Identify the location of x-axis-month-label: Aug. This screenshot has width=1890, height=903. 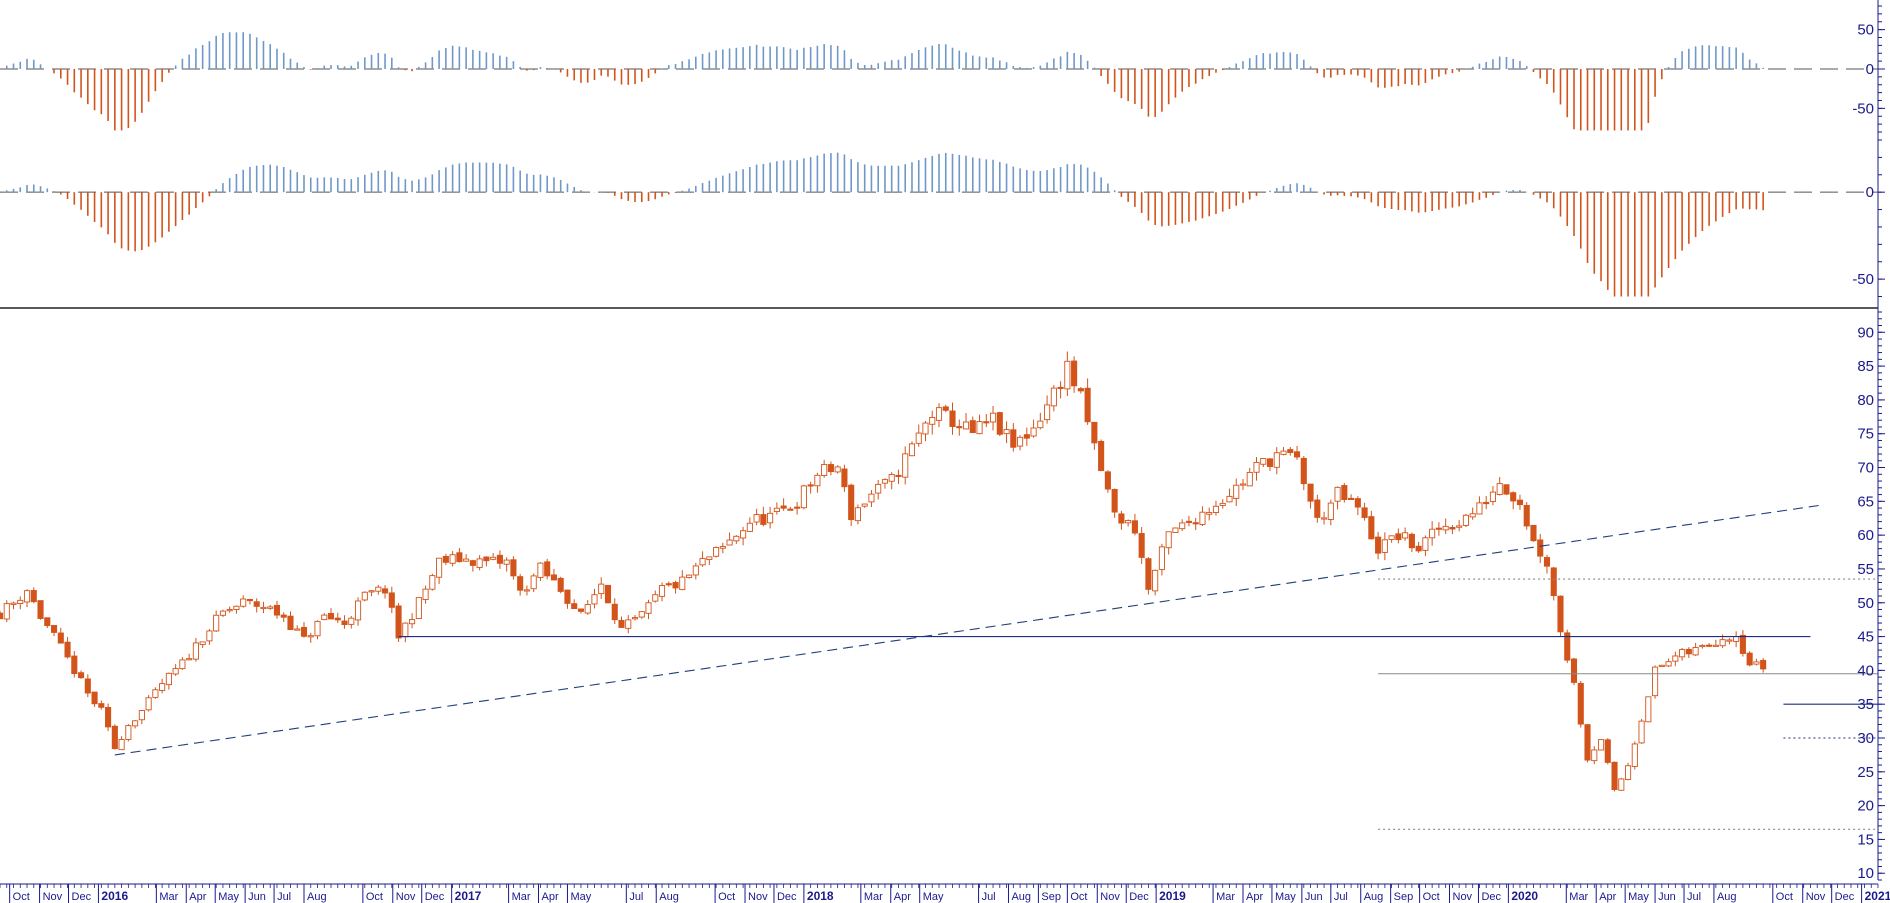
(1727, 897).